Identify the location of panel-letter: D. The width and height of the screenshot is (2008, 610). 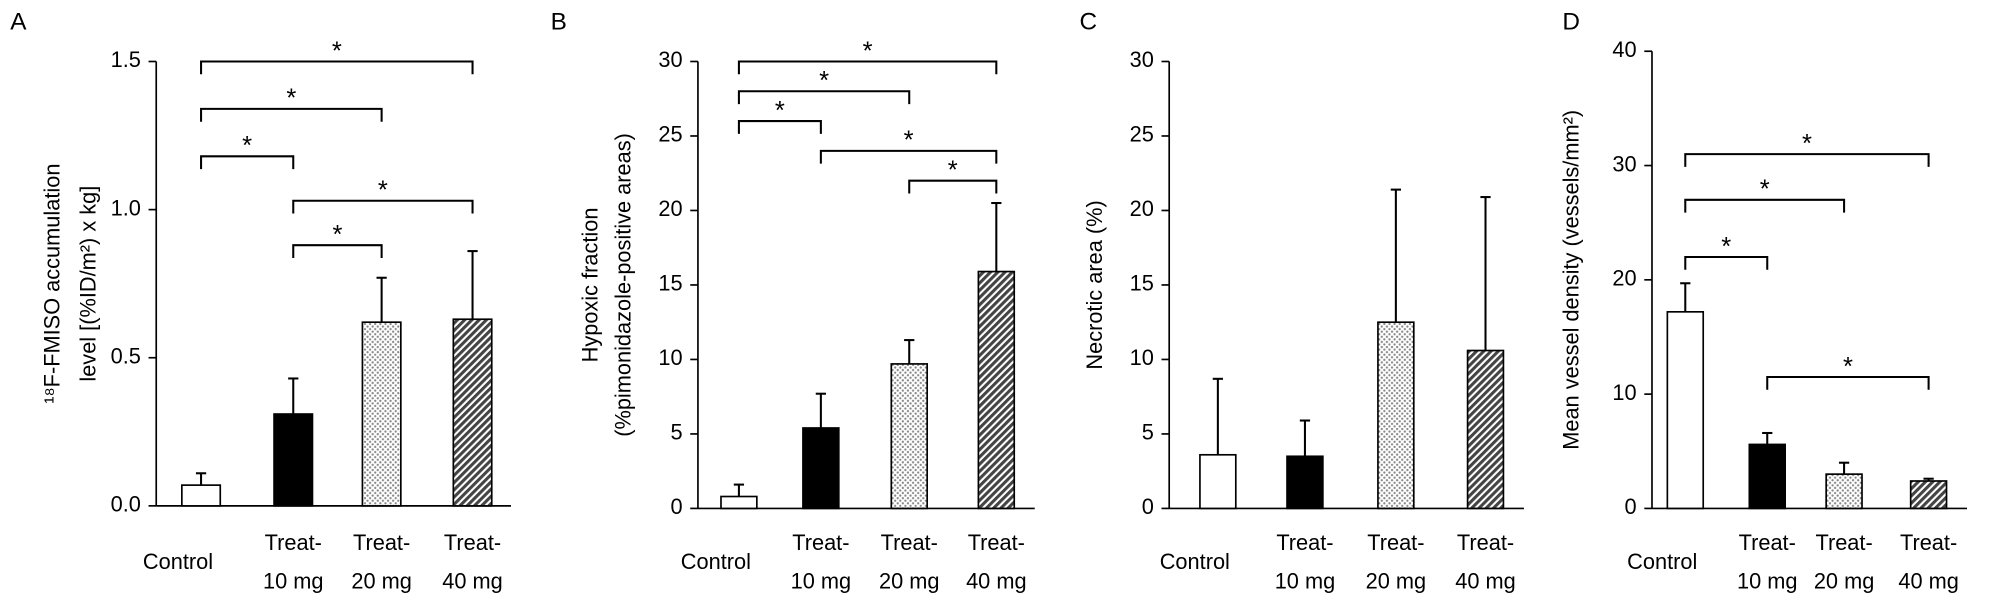
(1571, 21).